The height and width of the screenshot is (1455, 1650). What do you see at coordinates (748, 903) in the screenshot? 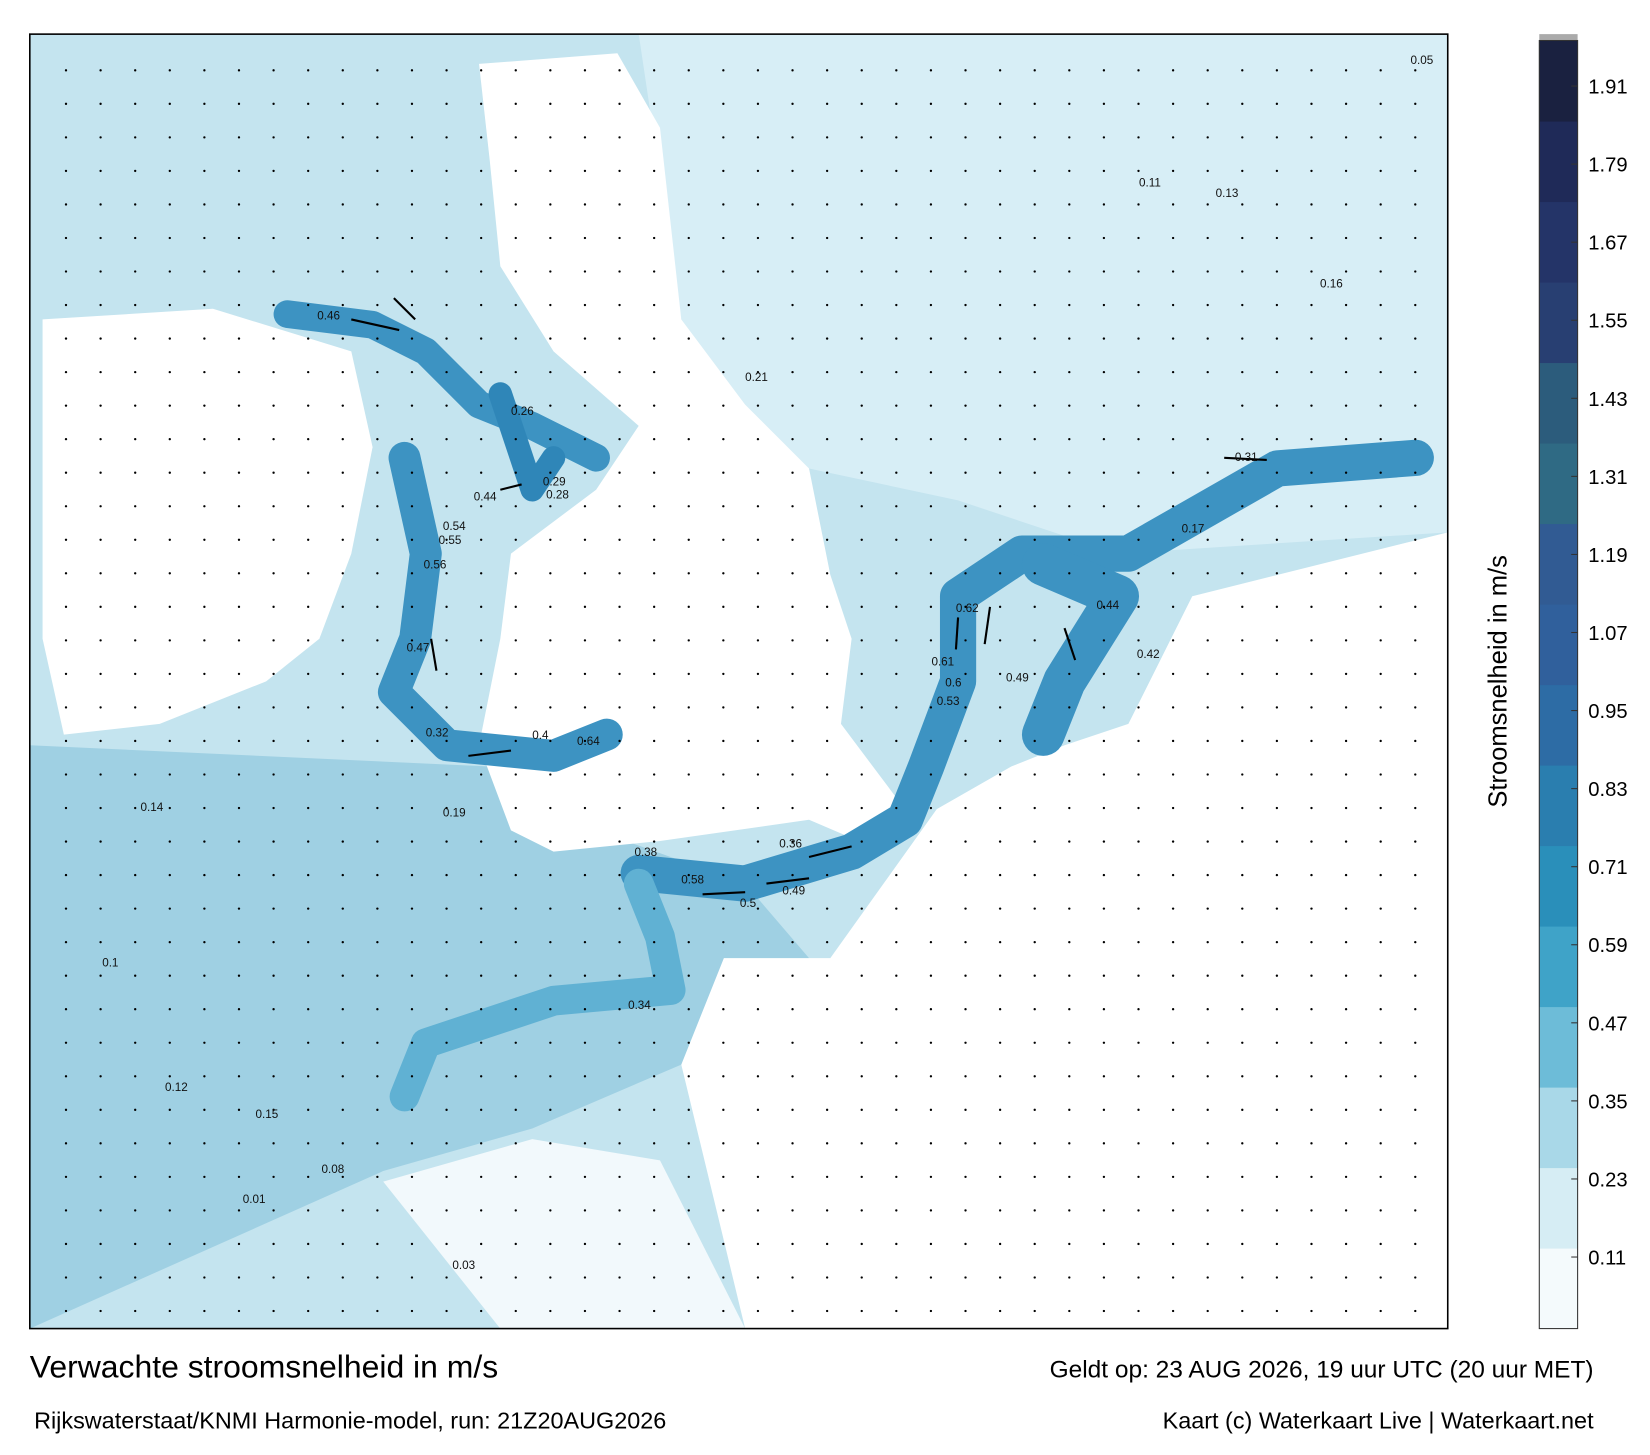
I see `speed-label: 0.5` at bounding box center [748, 903].